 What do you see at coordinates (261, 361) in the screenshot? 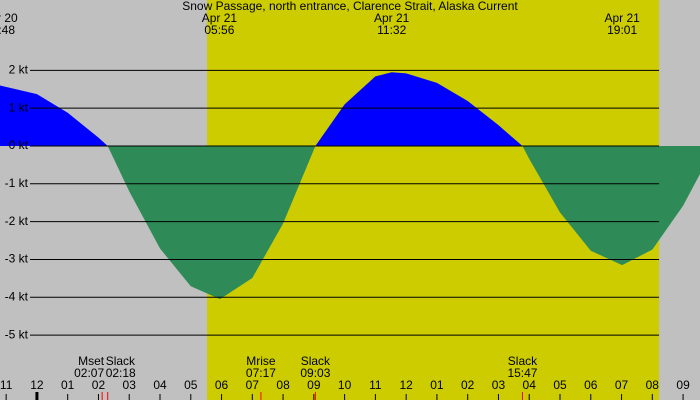
I see `event-label: Mrise` at bounding box center [261, 361].